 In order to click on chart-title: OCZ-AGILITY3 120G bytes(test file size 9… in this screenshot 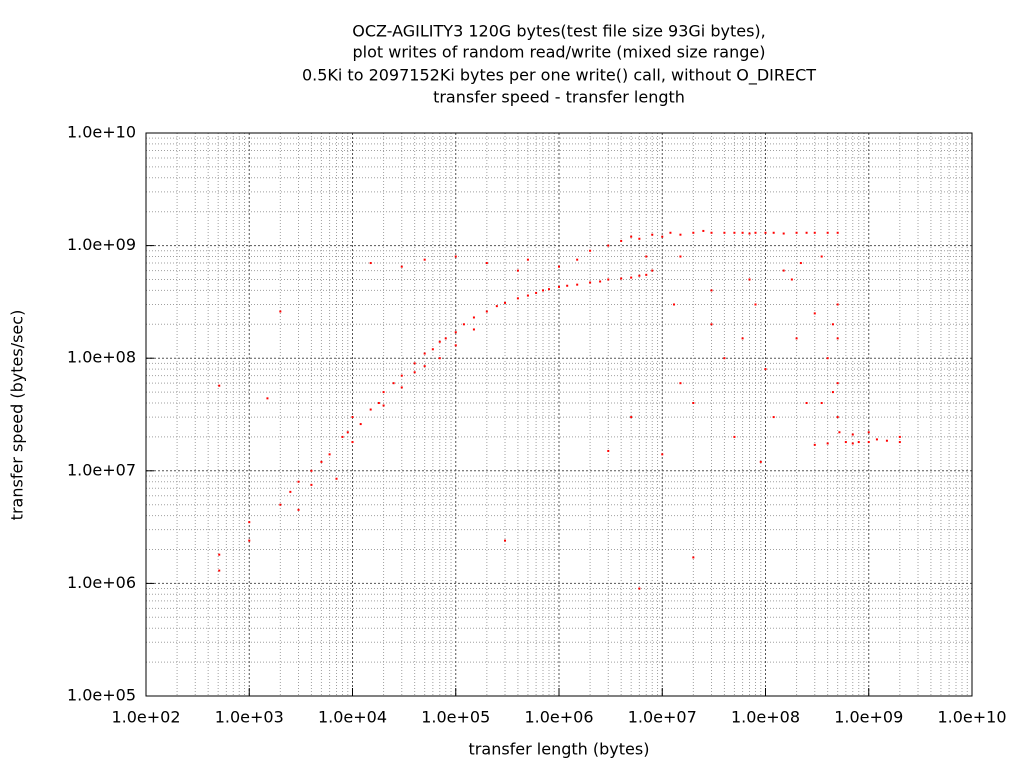, I will do `click(559, 31)`.